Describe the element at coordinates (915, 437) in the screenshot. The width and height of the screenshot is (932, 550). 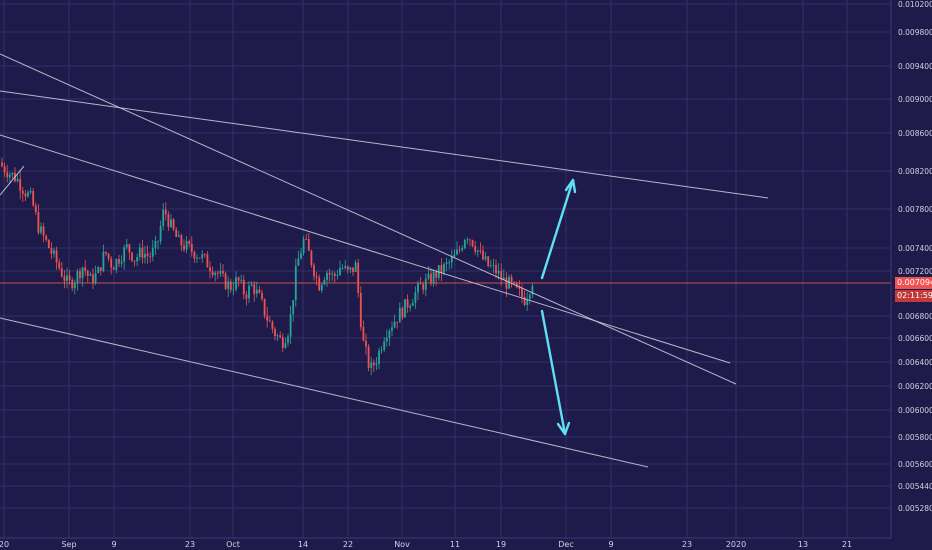
I see `y-tick-label: 0.005800` at that location.